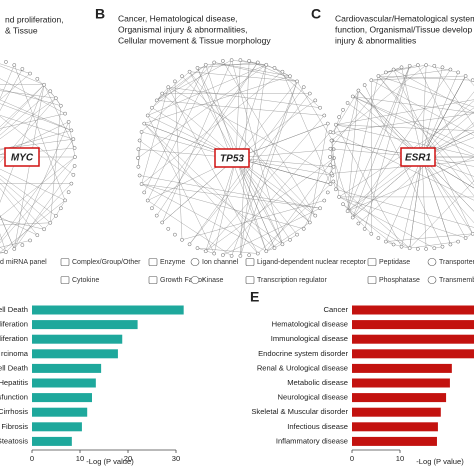 This screenshot has height=474, width=474. What do you see at coordinates (14, 324) in the screenshot?
I see `category-label: oliferation` at bounding box center [14, 324].